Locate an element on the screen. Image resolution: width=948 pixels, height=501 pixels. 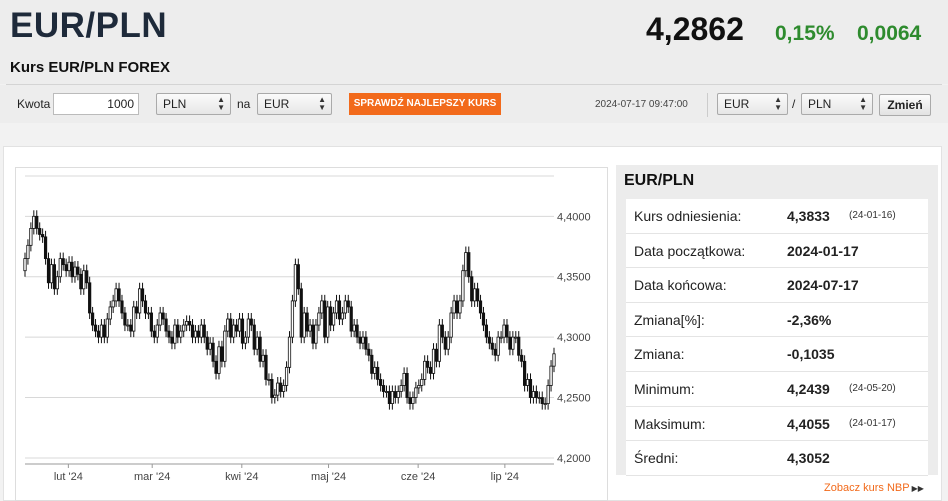
best-rate-button: SPRAWDŹ NAJLEPSZY KURS is located at coordinates (425, 104).